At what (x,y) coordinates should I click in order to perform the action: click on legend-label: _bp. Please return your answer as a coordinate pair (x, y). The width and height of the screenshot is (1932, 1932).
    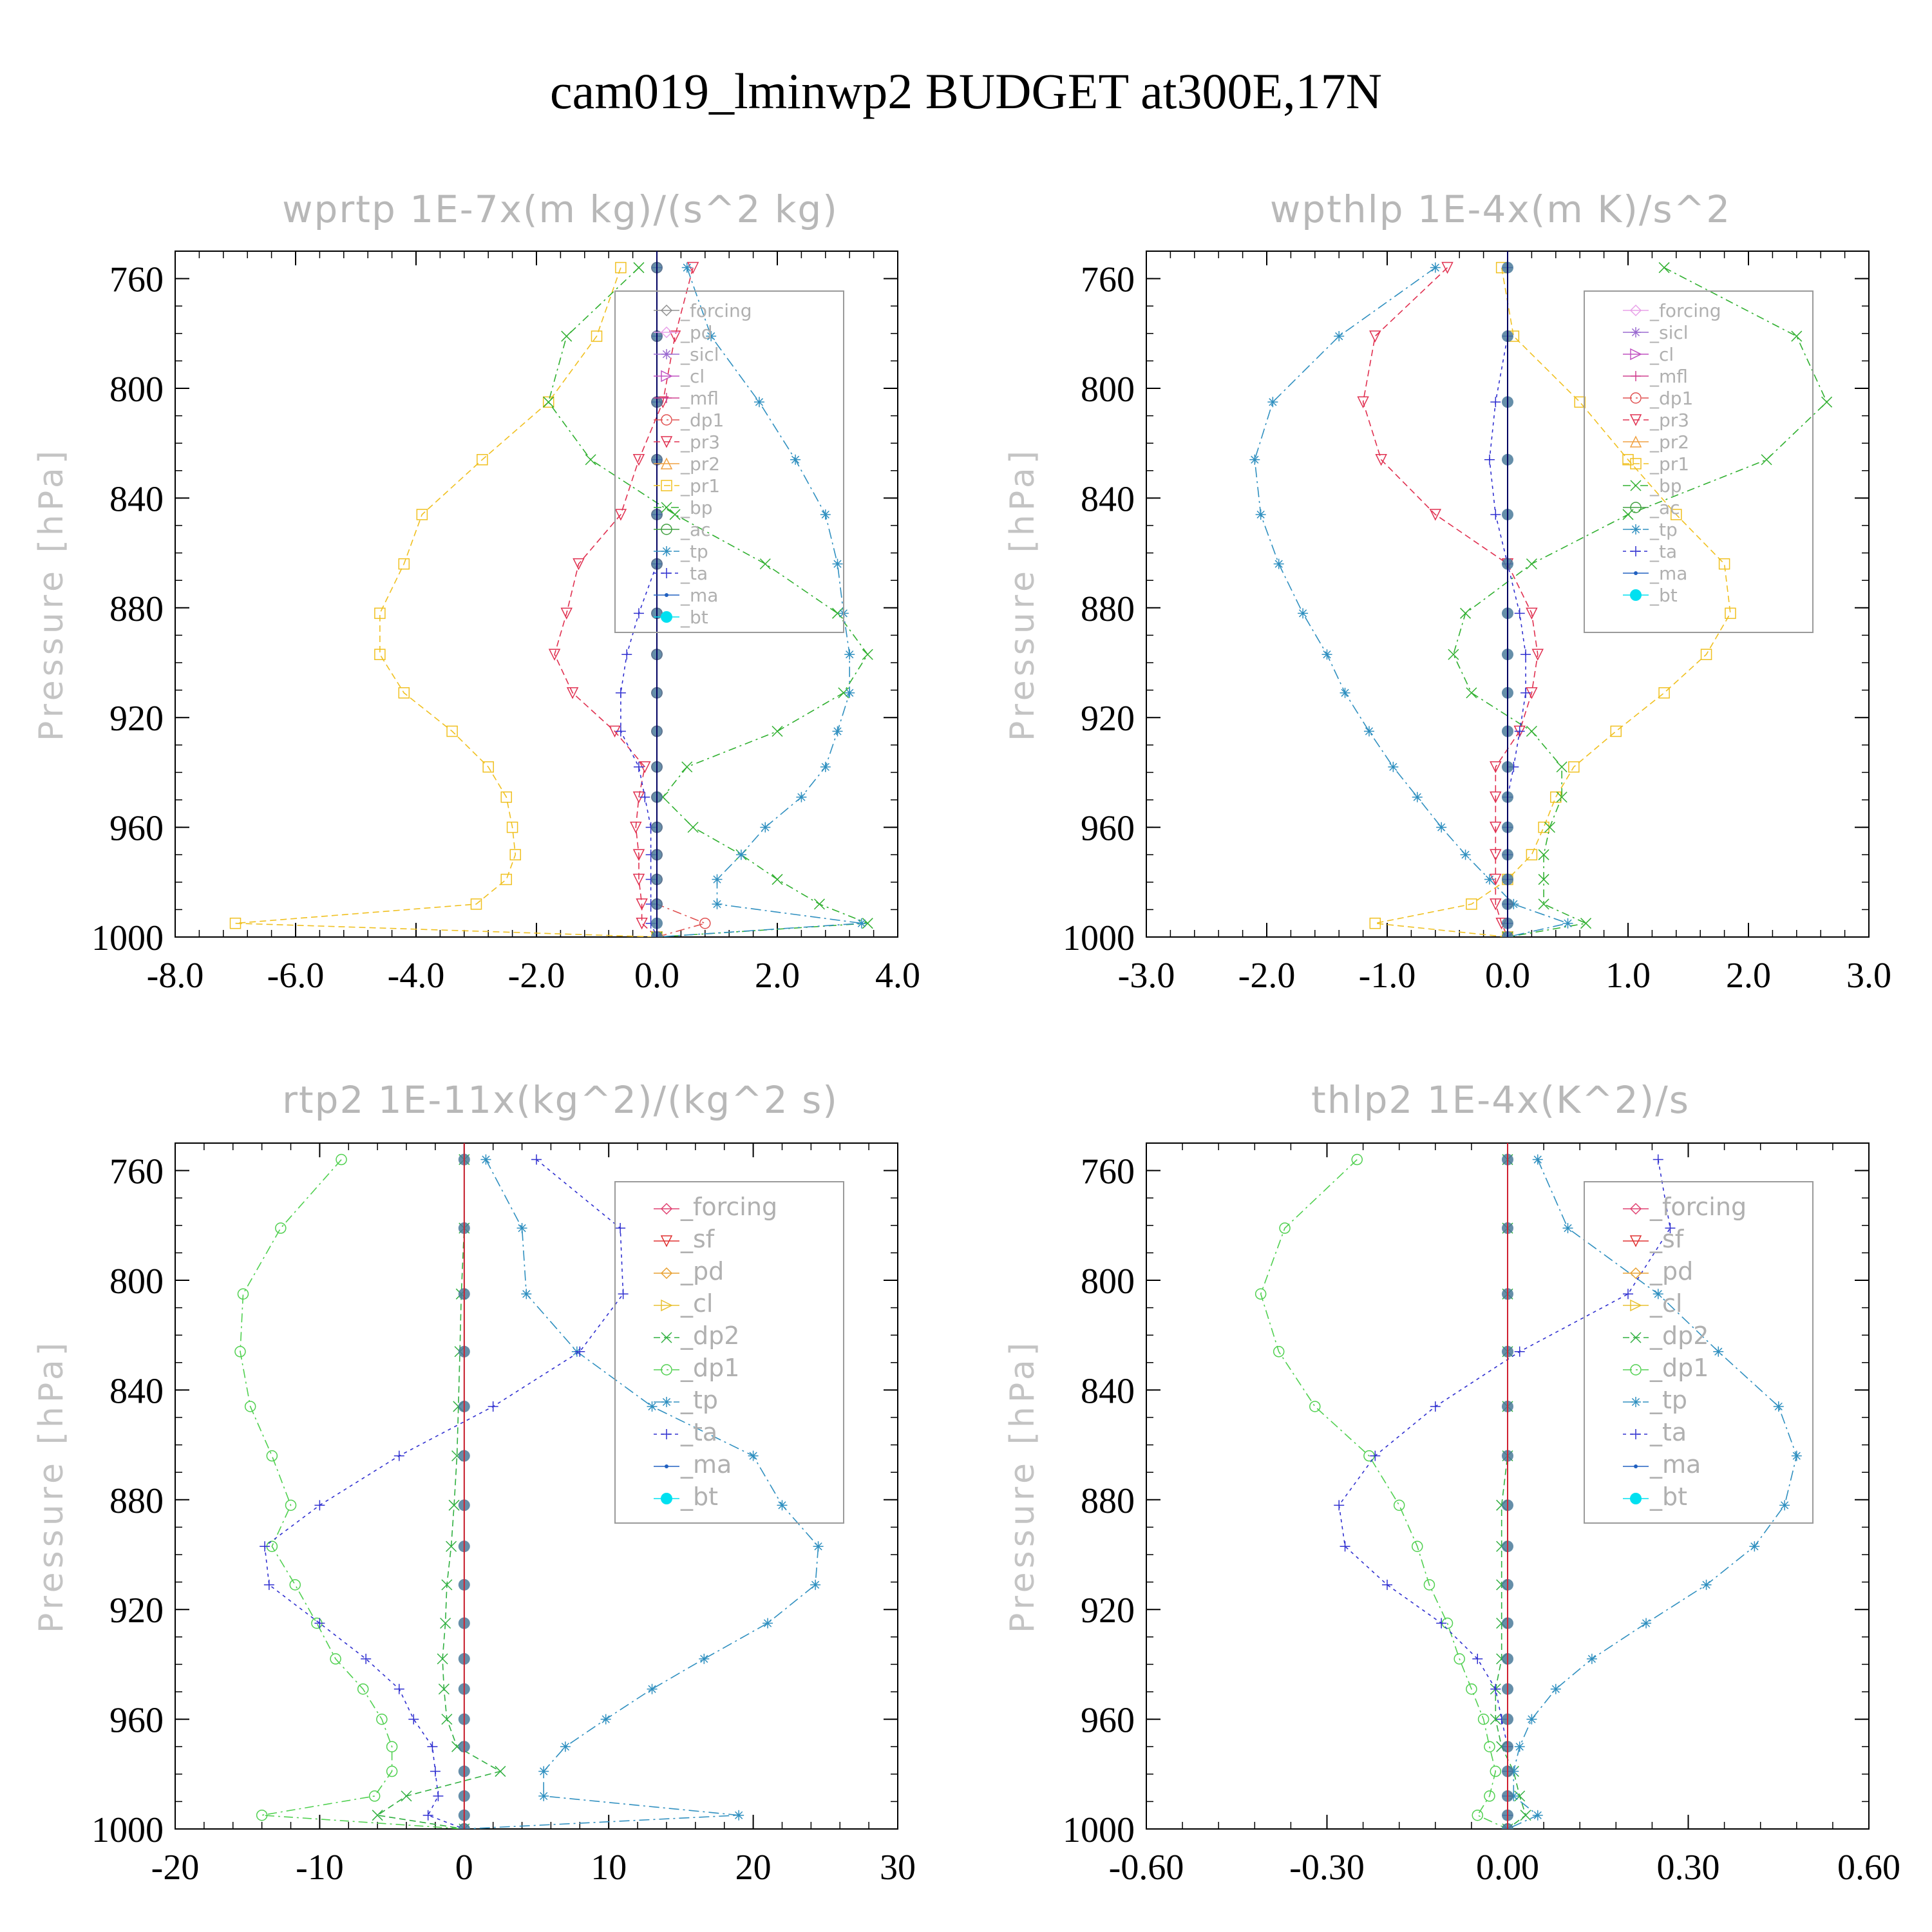
    Looking at the image, I should click on (1665, 486).